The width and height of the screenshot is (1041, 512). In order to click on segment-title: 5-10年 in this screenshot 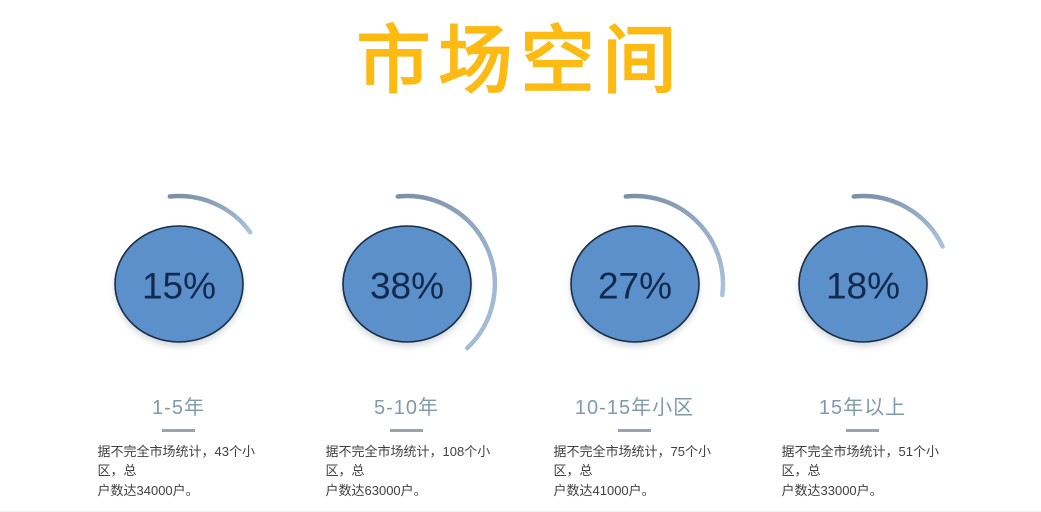, I will do `click(406, 407)`.